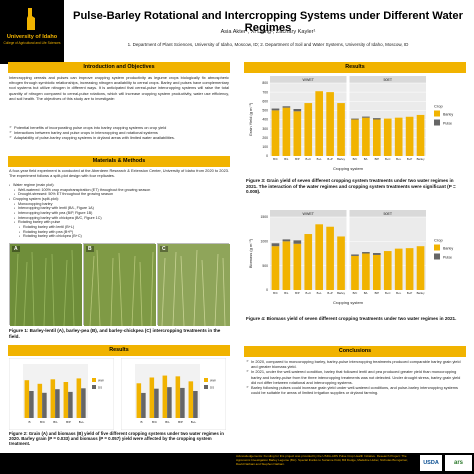 The height and width of the screenshot is (474, 474). I want to click on y-tick-label: 500, so click(265, 266).